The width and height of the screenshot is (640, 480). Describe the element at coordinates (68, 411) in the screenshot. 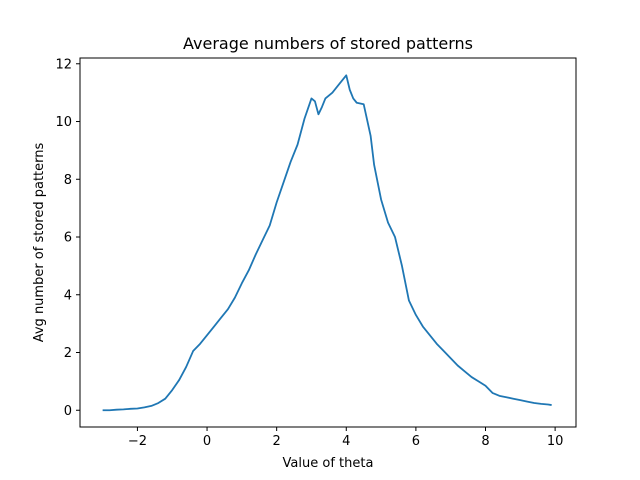

I see `y-tick-label: 0` at that location.